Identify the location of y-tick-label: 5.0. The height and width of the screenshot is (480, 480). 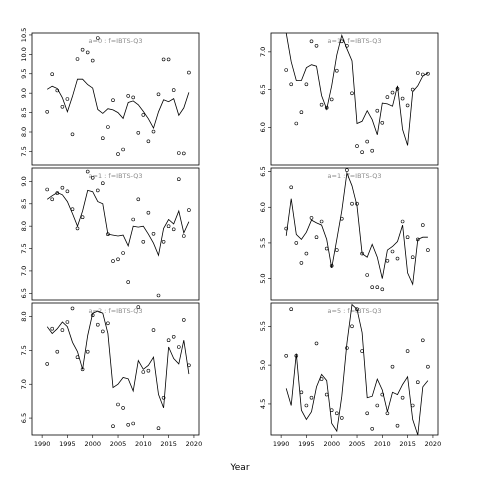
(263, 365).